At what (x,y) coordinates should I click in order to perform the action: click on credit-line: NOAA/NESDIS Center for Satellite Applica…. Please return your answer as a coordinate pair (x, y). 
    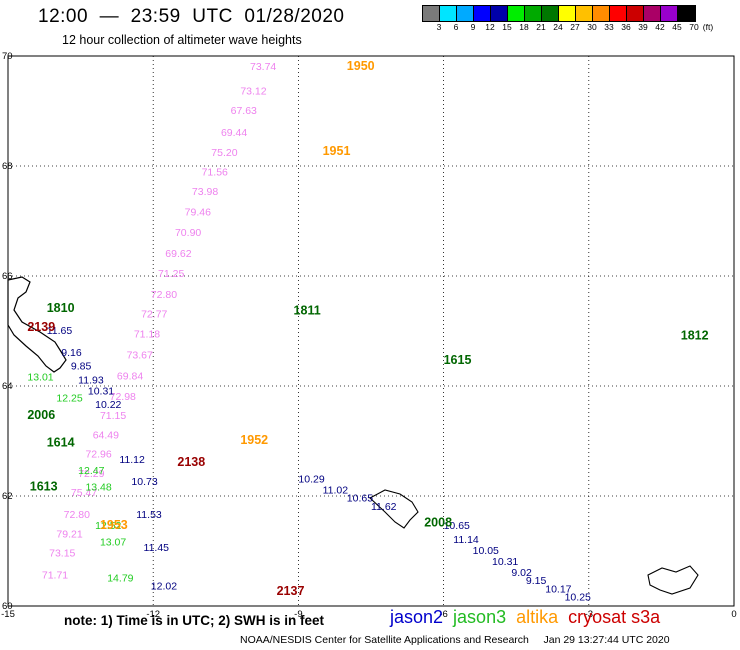
    Looking at the image, I should click on (455, 640).